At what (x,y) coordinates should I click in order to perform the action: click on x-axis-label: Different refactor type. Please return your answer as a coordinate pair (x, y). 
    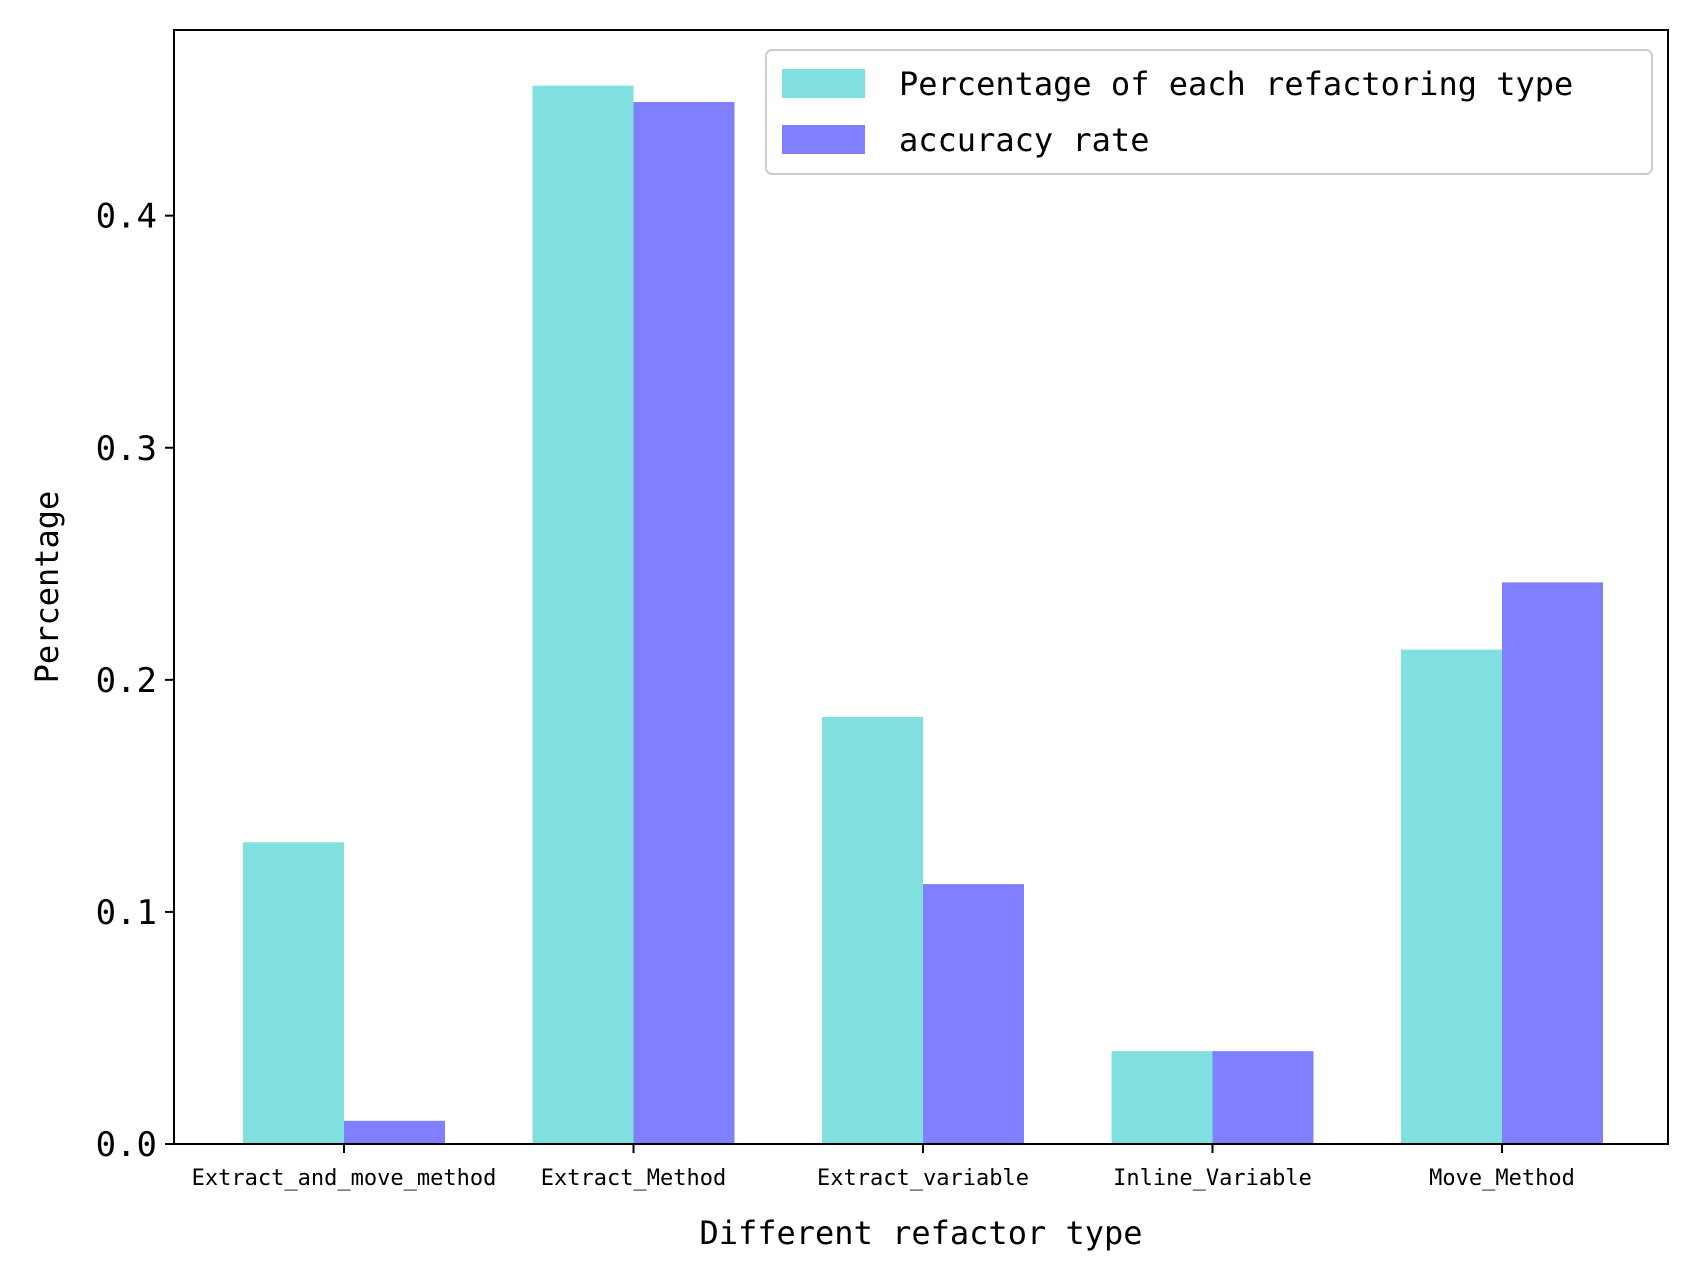
    Looking at the image, I should click on (920, 1233).